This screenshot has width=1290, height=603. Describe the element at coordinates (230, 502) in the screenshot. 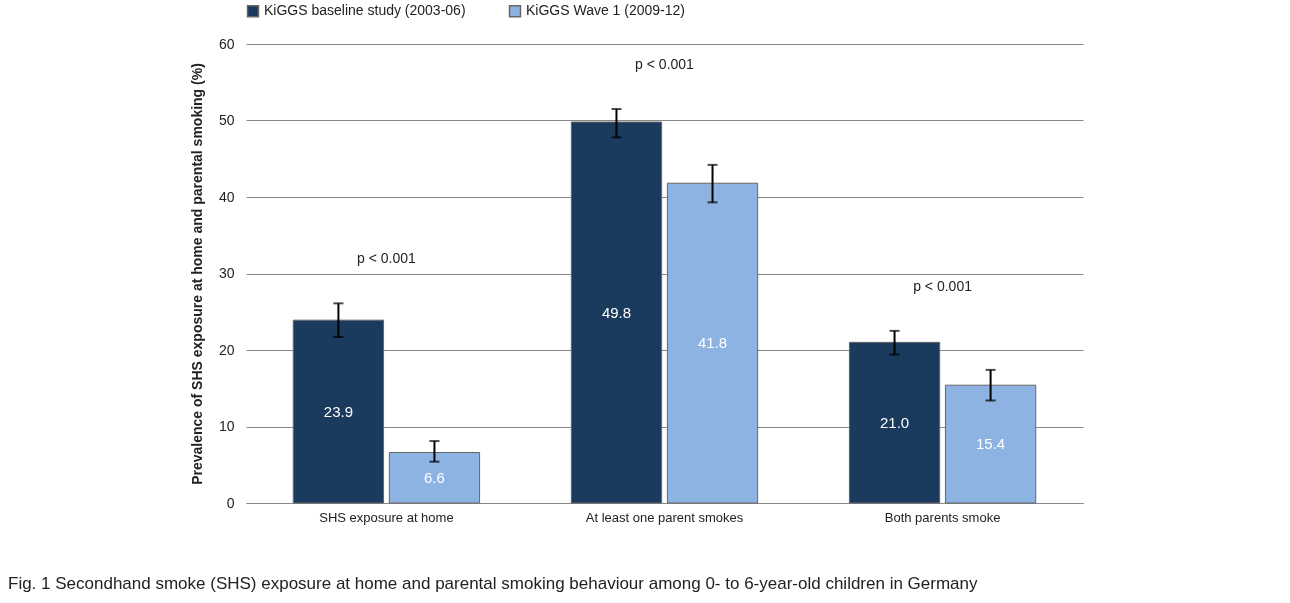

I see `y-tick-label: 0` at that location.